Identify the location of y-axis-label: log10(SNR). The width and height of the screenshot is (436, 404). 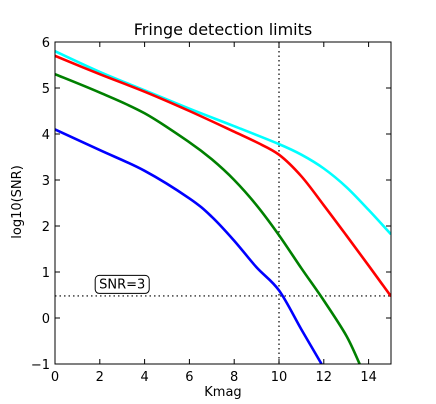
(17, 202).